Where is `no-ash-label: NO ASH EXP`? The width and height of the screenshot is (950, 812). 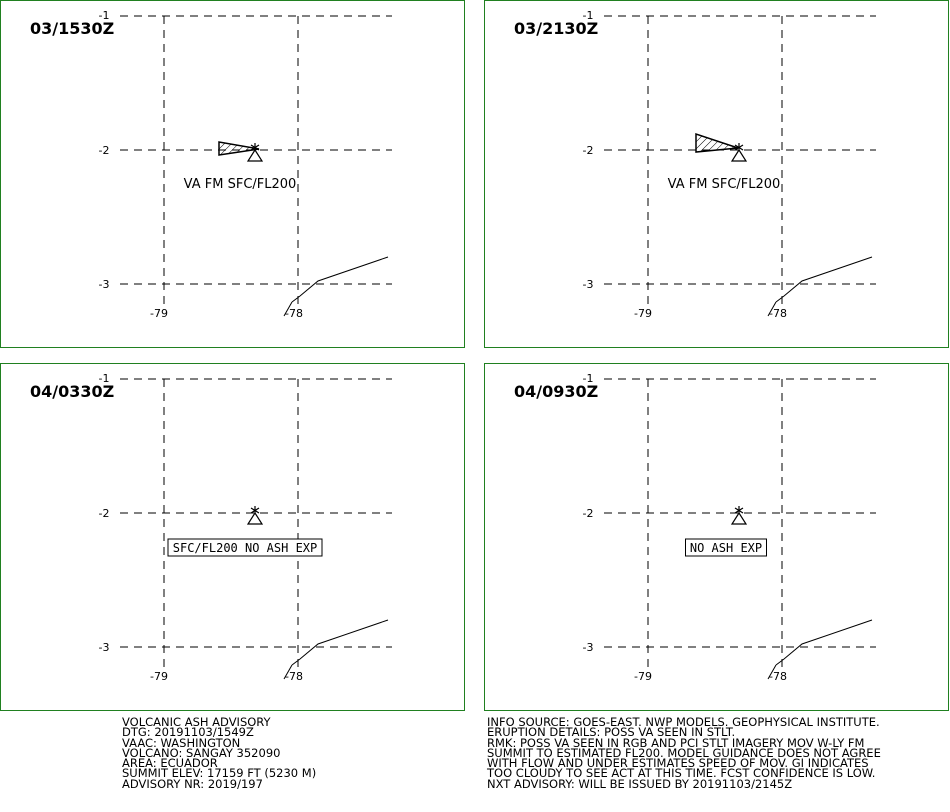
no-ash-label: NO ASH EXP is located at coordinates (726, 548).